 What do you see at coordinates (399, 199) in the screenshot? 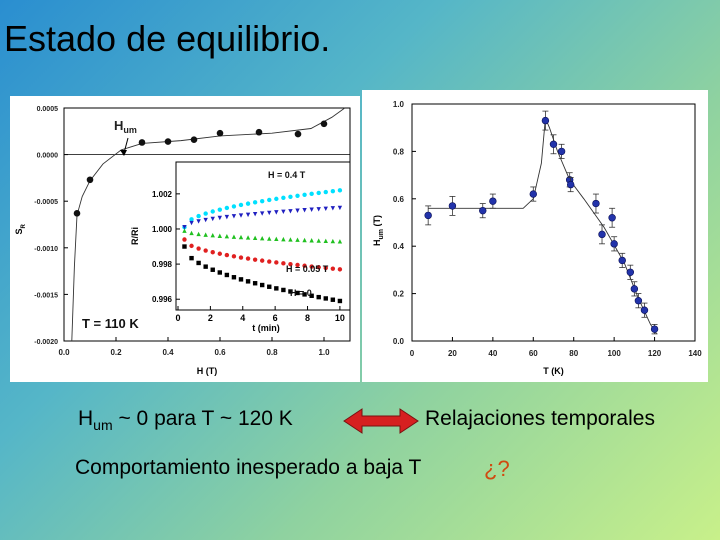
I see `y-tick-label: 0.6` at bounding box center [399, 199].